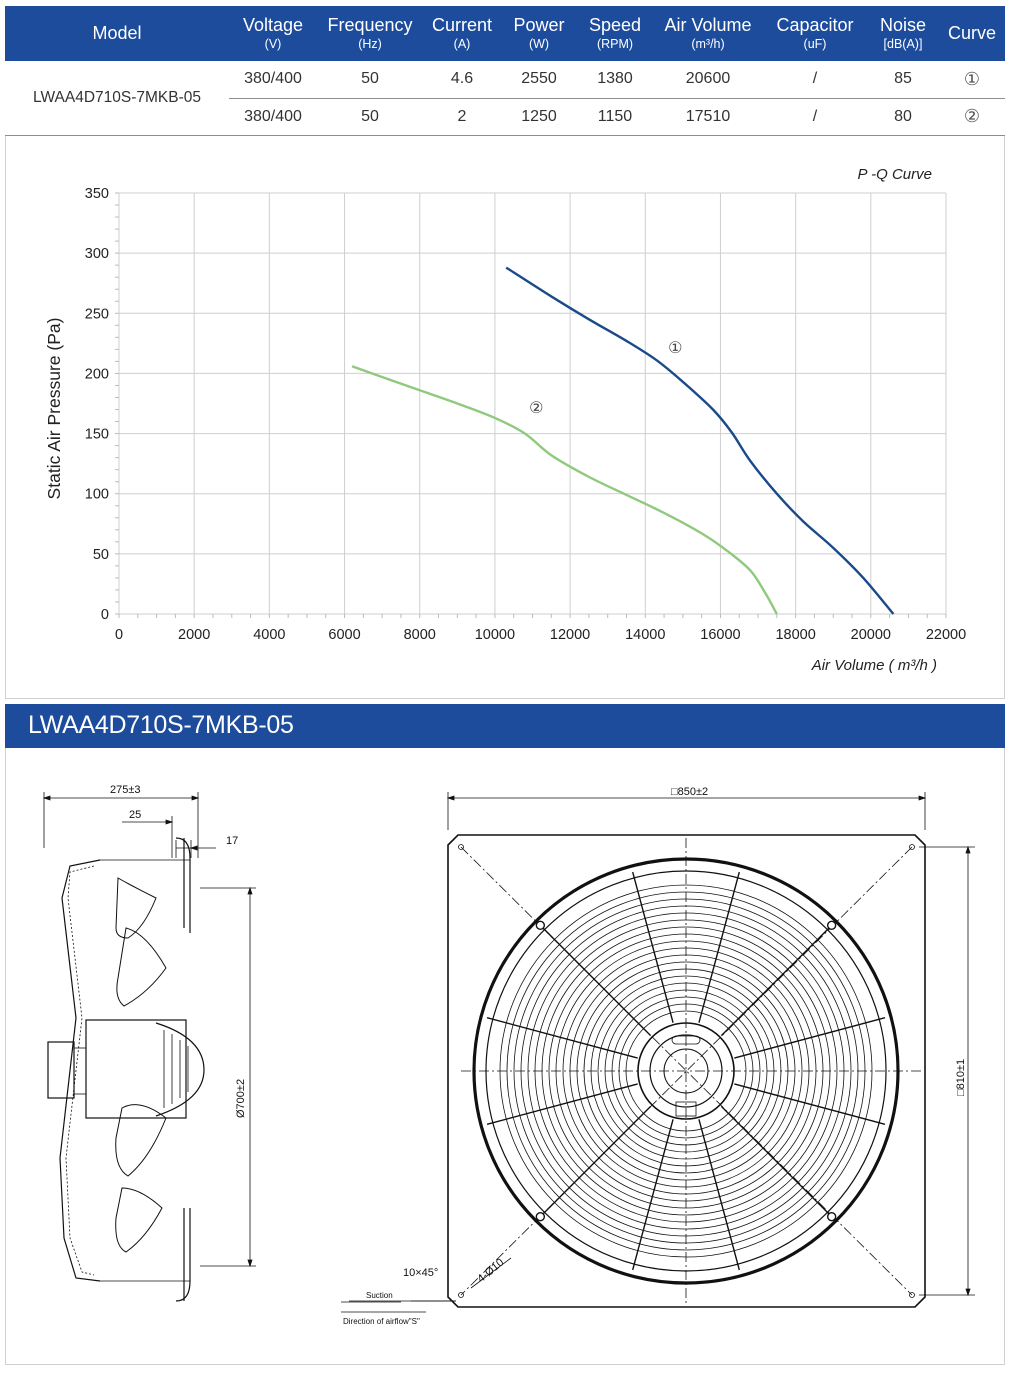 This screenshot has height=1383, width=1010. Describe the element at coordinates (105, 615) in the screenshot. I see `y-tick-label: 0` at that location.